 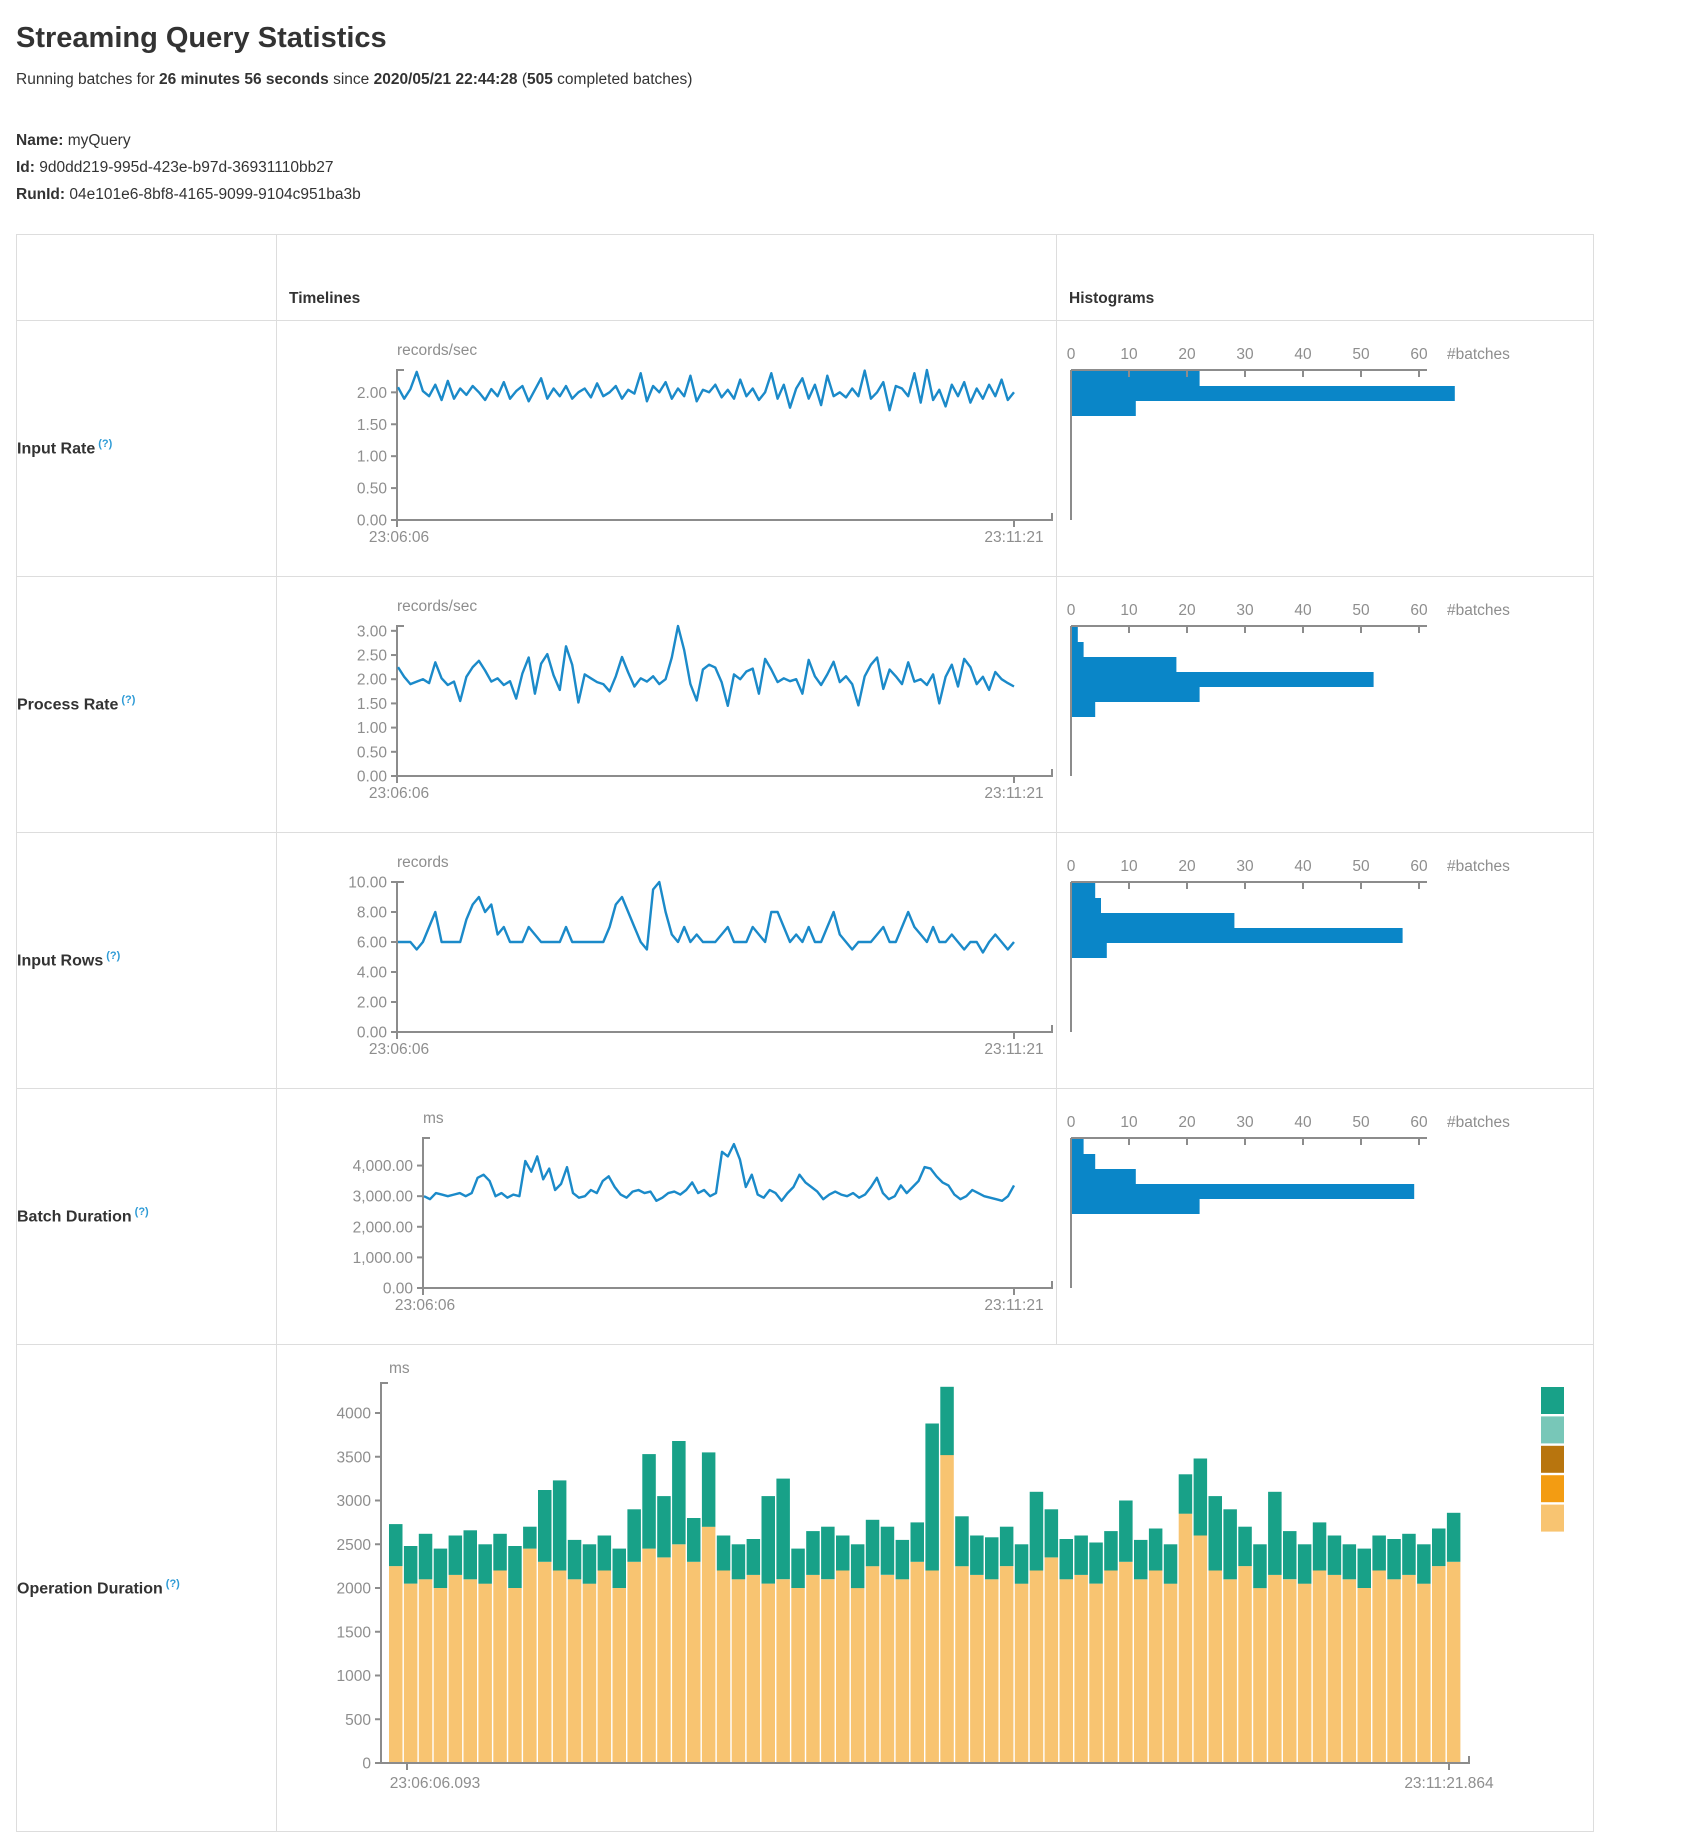 I want to click on table-header-row: Timelines Histograms, so click(x=805, y=277).